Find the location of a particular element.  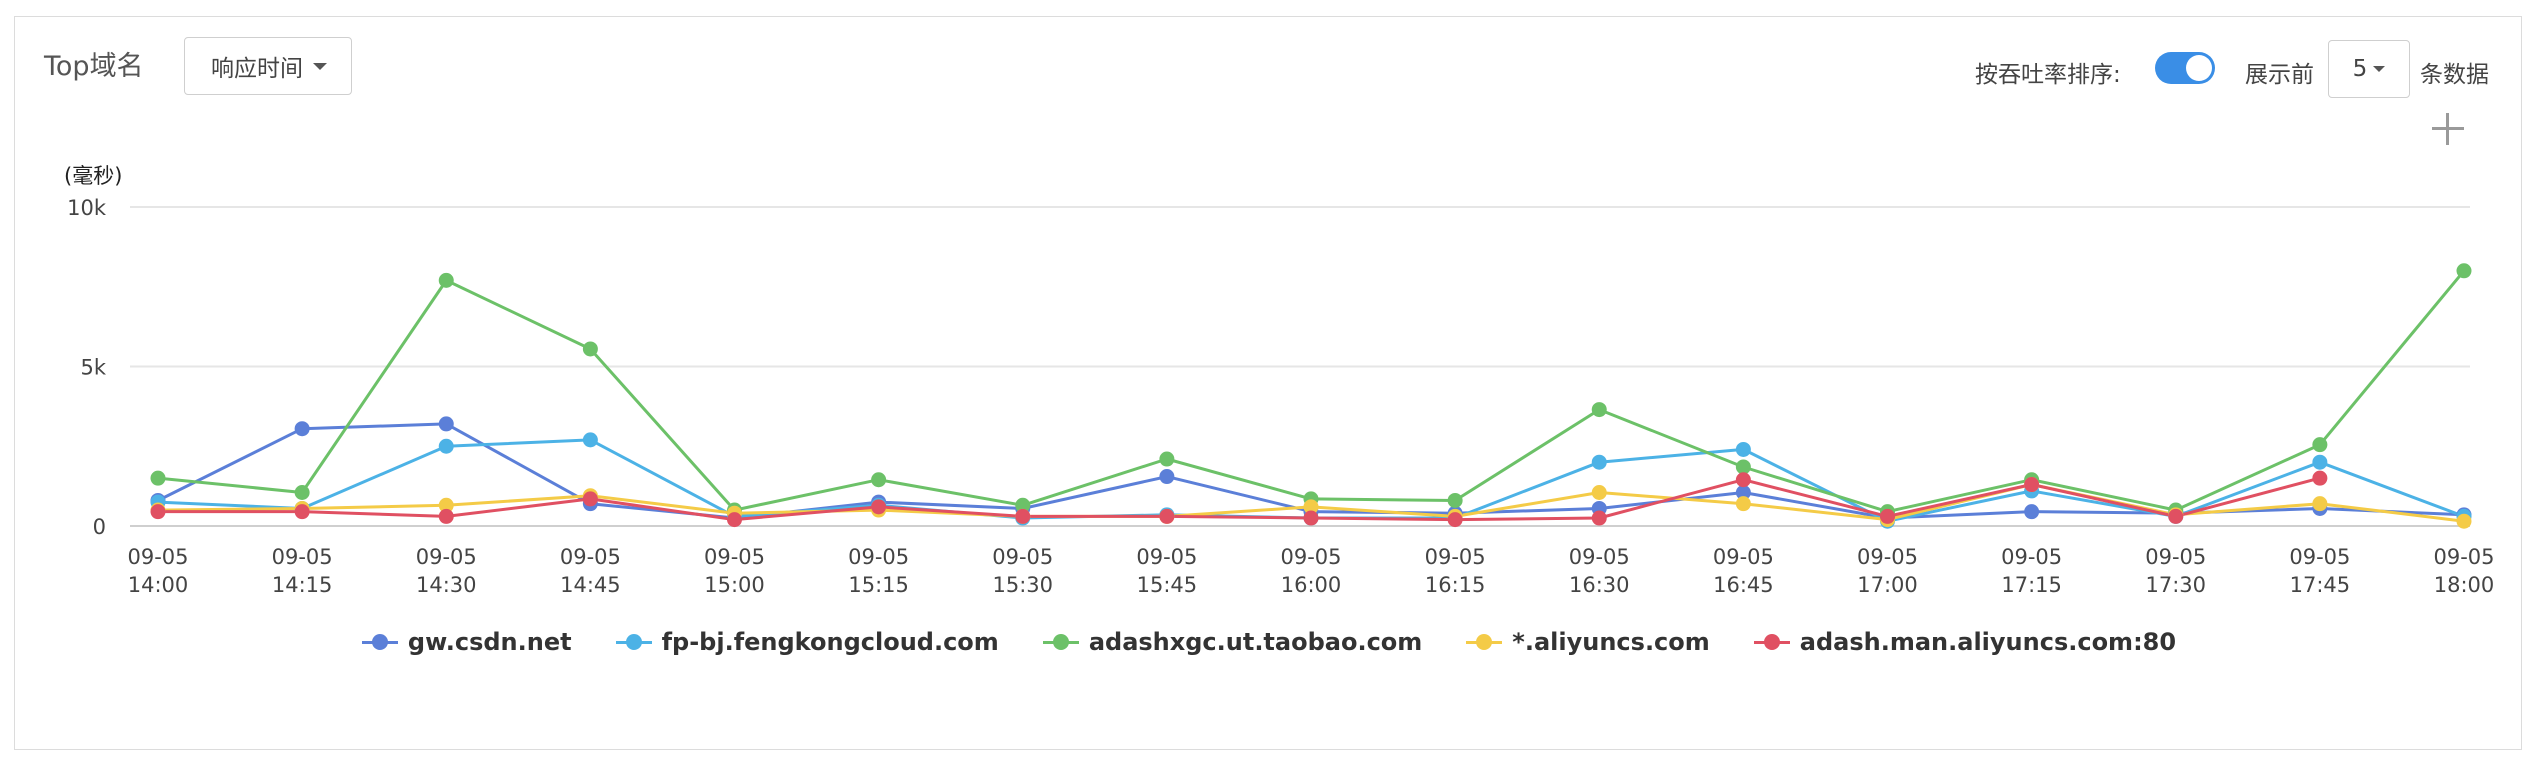

x-tick-label: 14:45 is located at coordinates (590, 585).